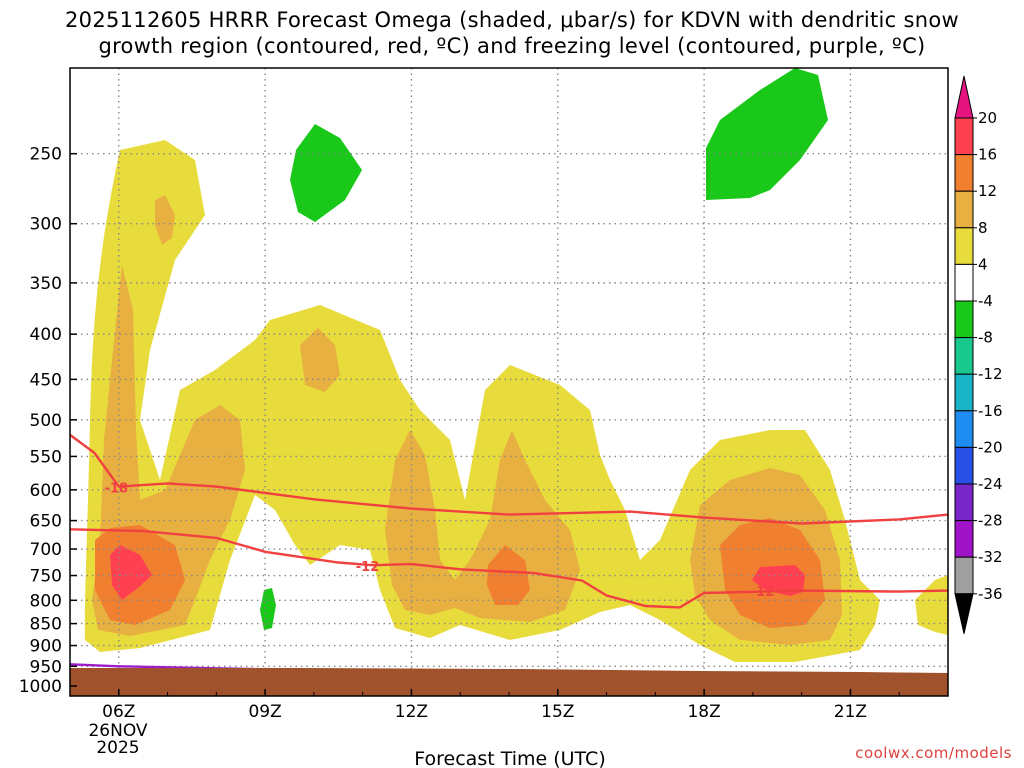  Describe the element at coordinates (850, 712) in the screenshot. I see `x-tick-label: 21Z` at that location.